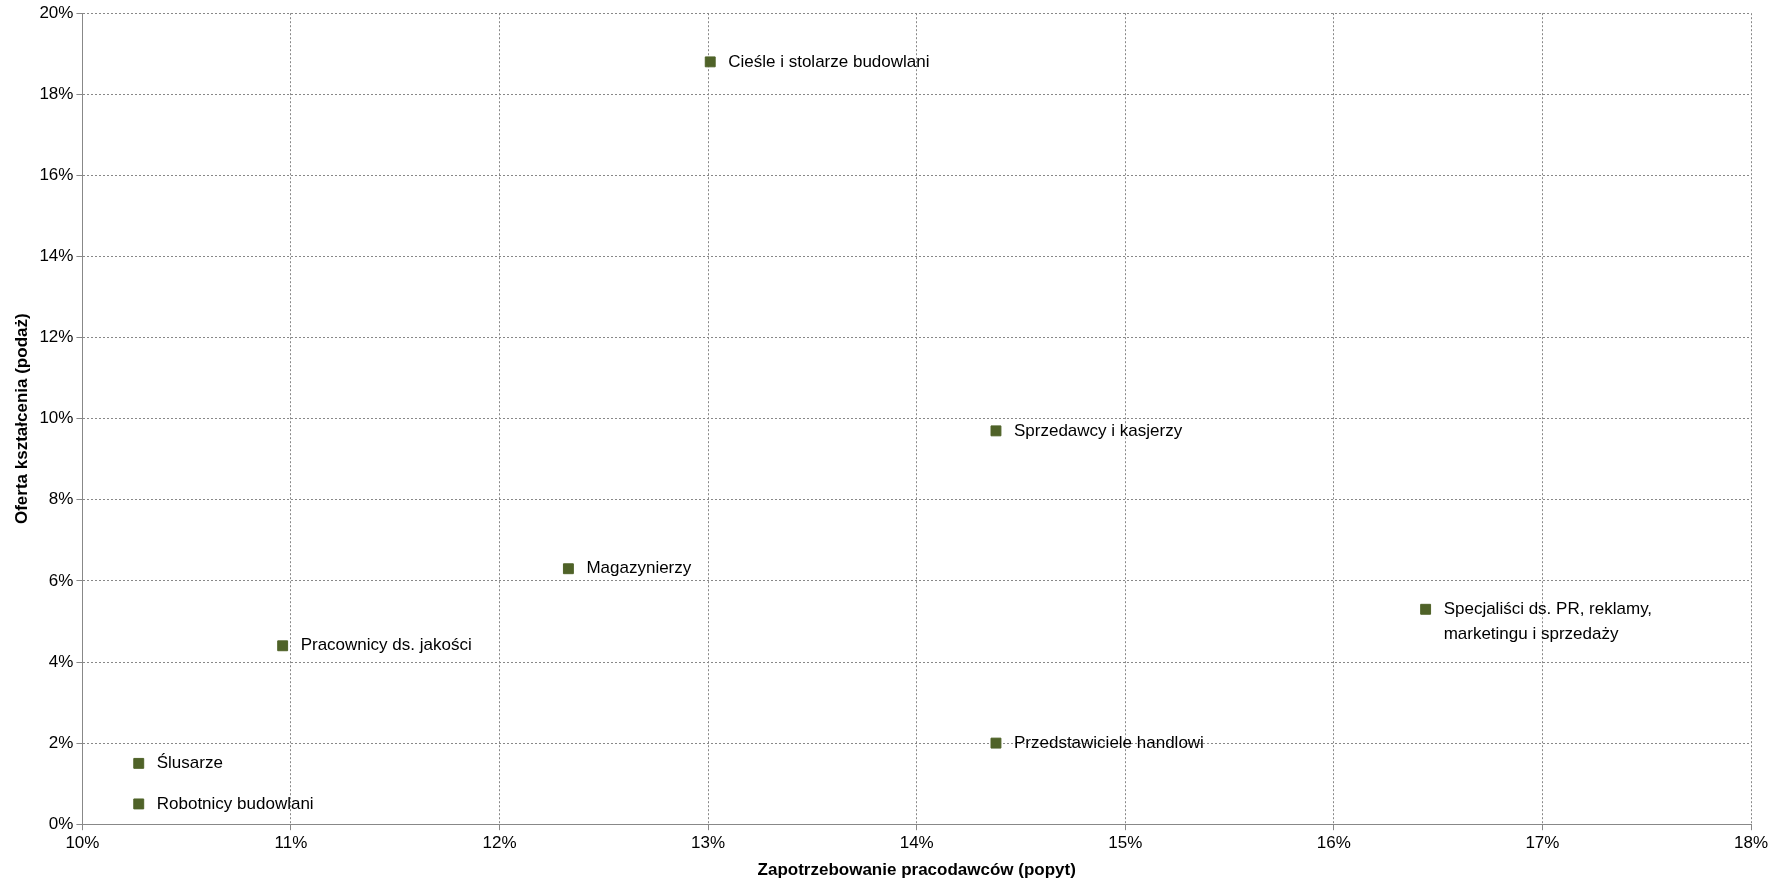 The image size is (1791, 893). Describe the element at coordinates (56, 337) in the screenshot. I see `y-tick-label: 12%` at that location.